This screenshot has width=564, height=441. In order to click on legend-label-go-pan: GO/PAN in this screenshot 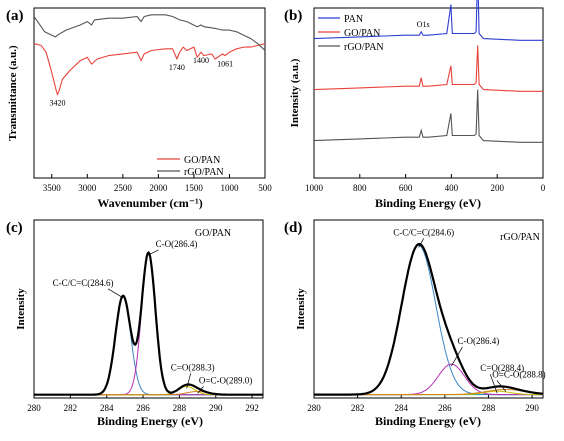, I will do `click(202, 160)`.